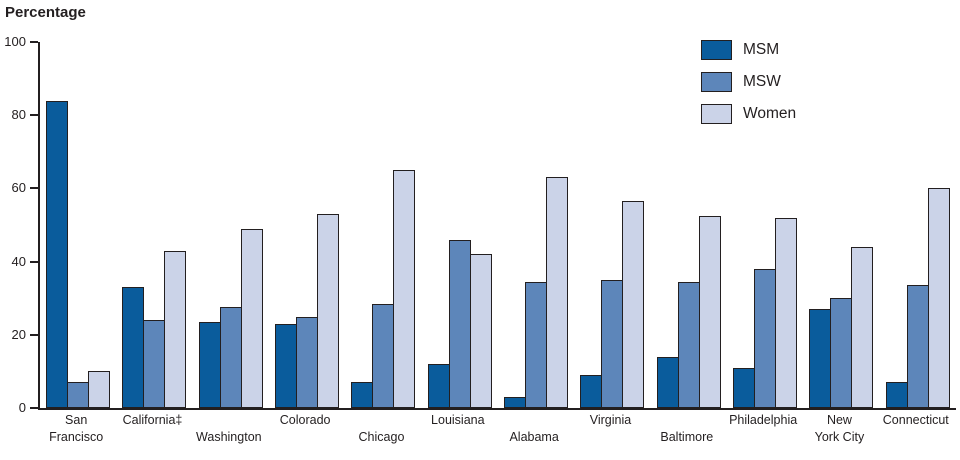  I want to click on x-label-cell-new-york-city: New York City, so click(839, 429).